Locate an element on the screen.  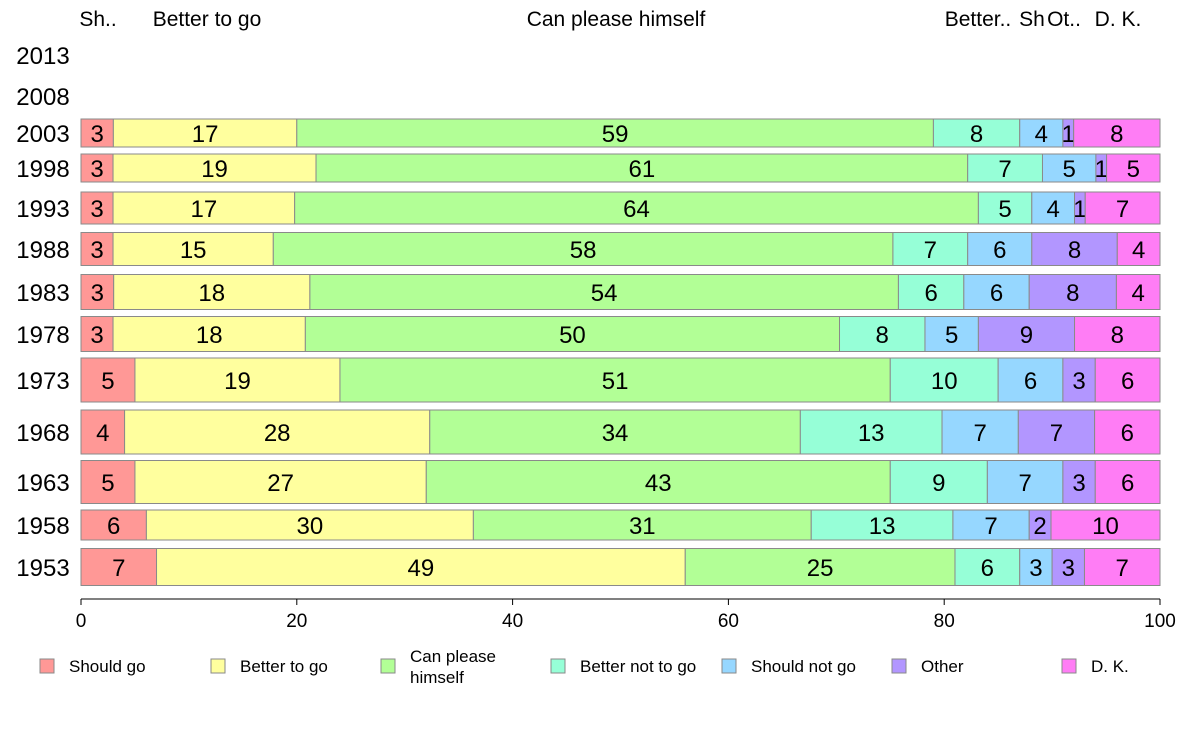
category-label: 1983 is located at coordinates (42, 293).